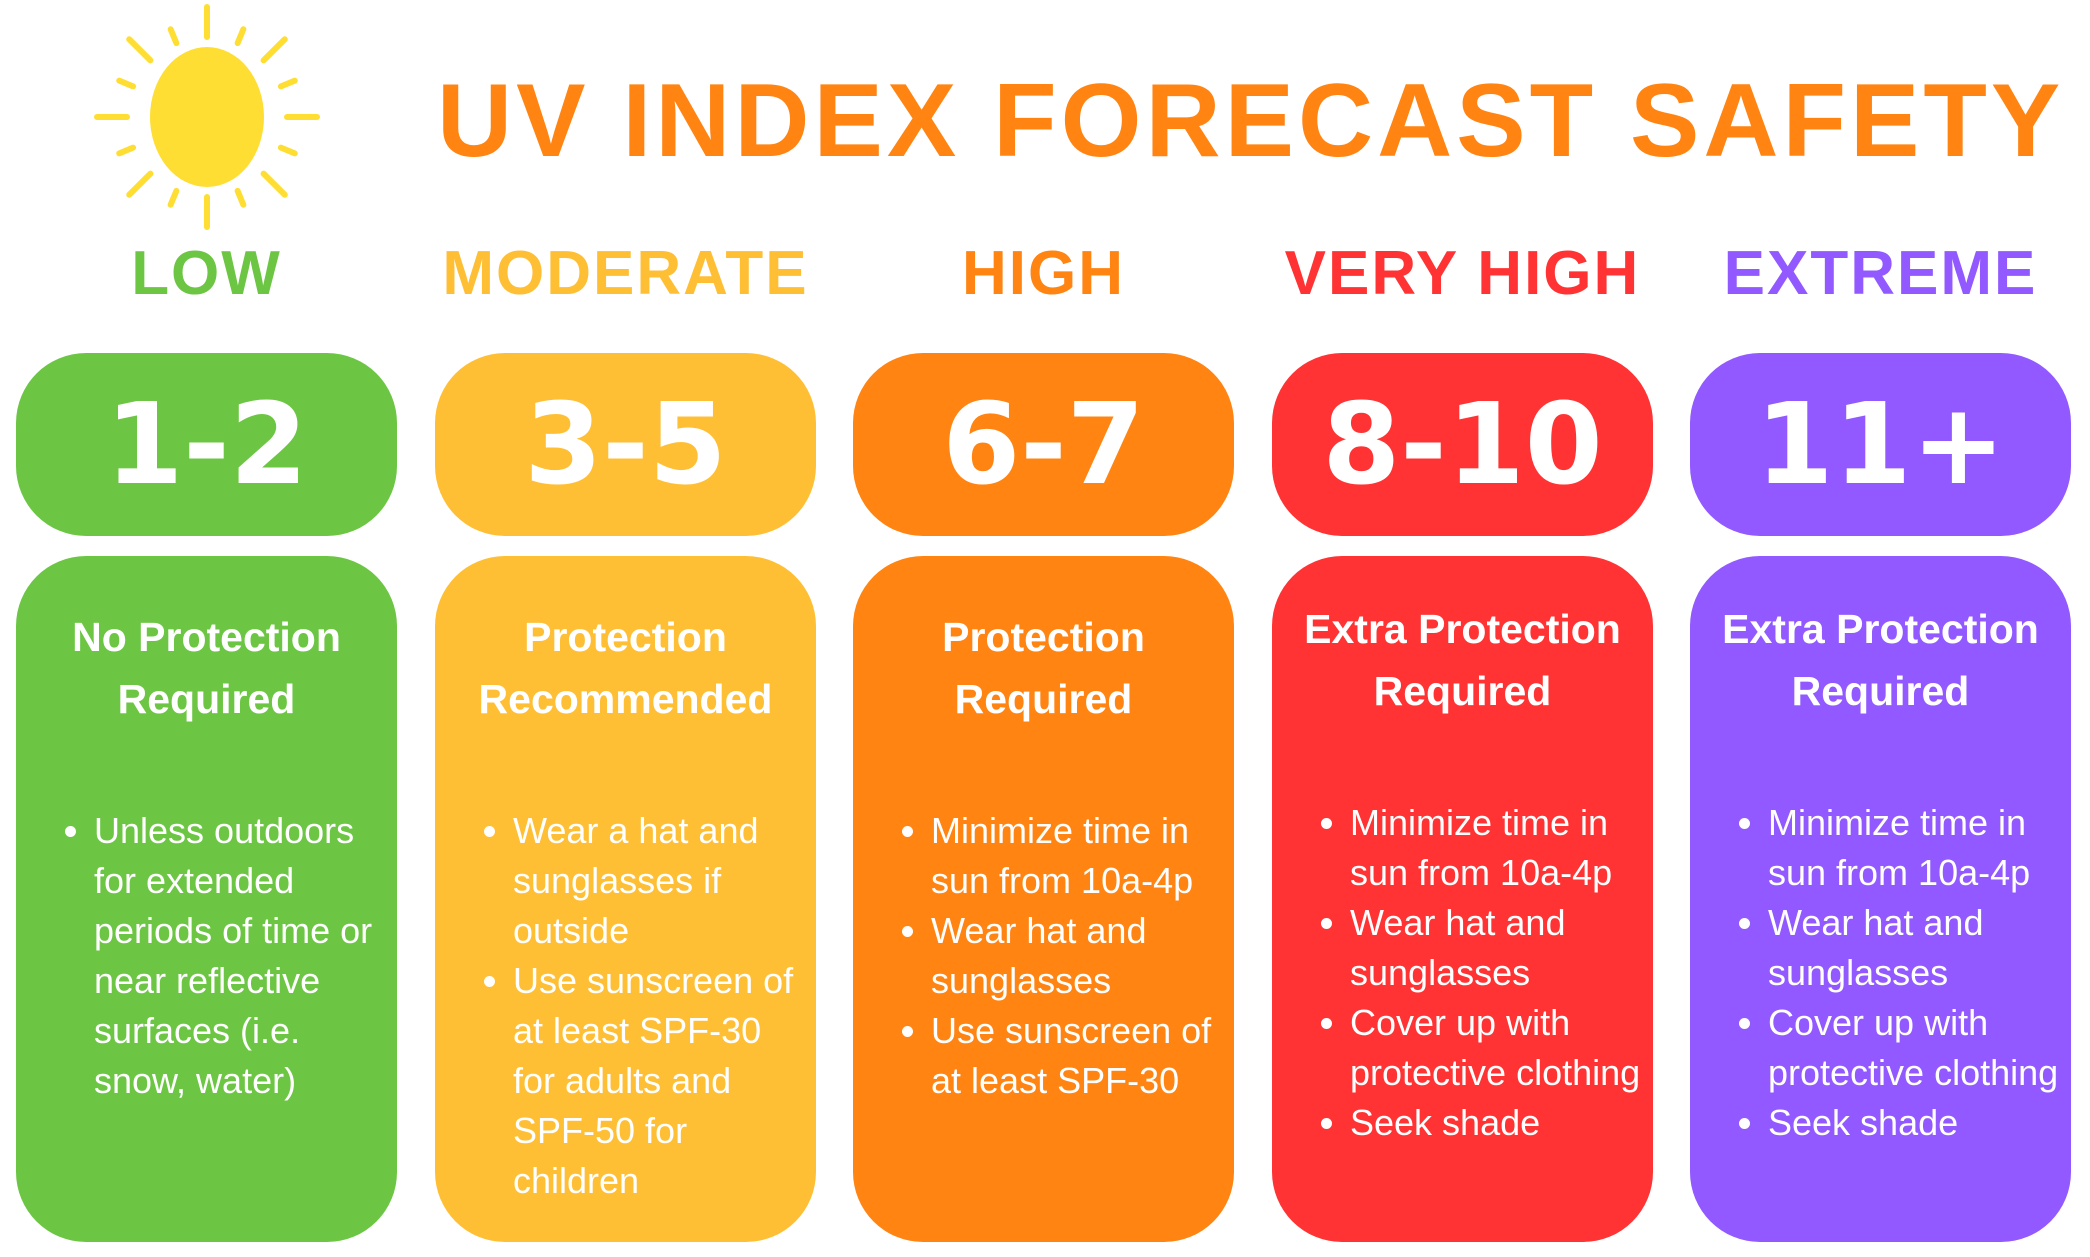 This screenshot has width=2090, height=1257. I want to click on range-pill: 3-5, so click(625, 444).